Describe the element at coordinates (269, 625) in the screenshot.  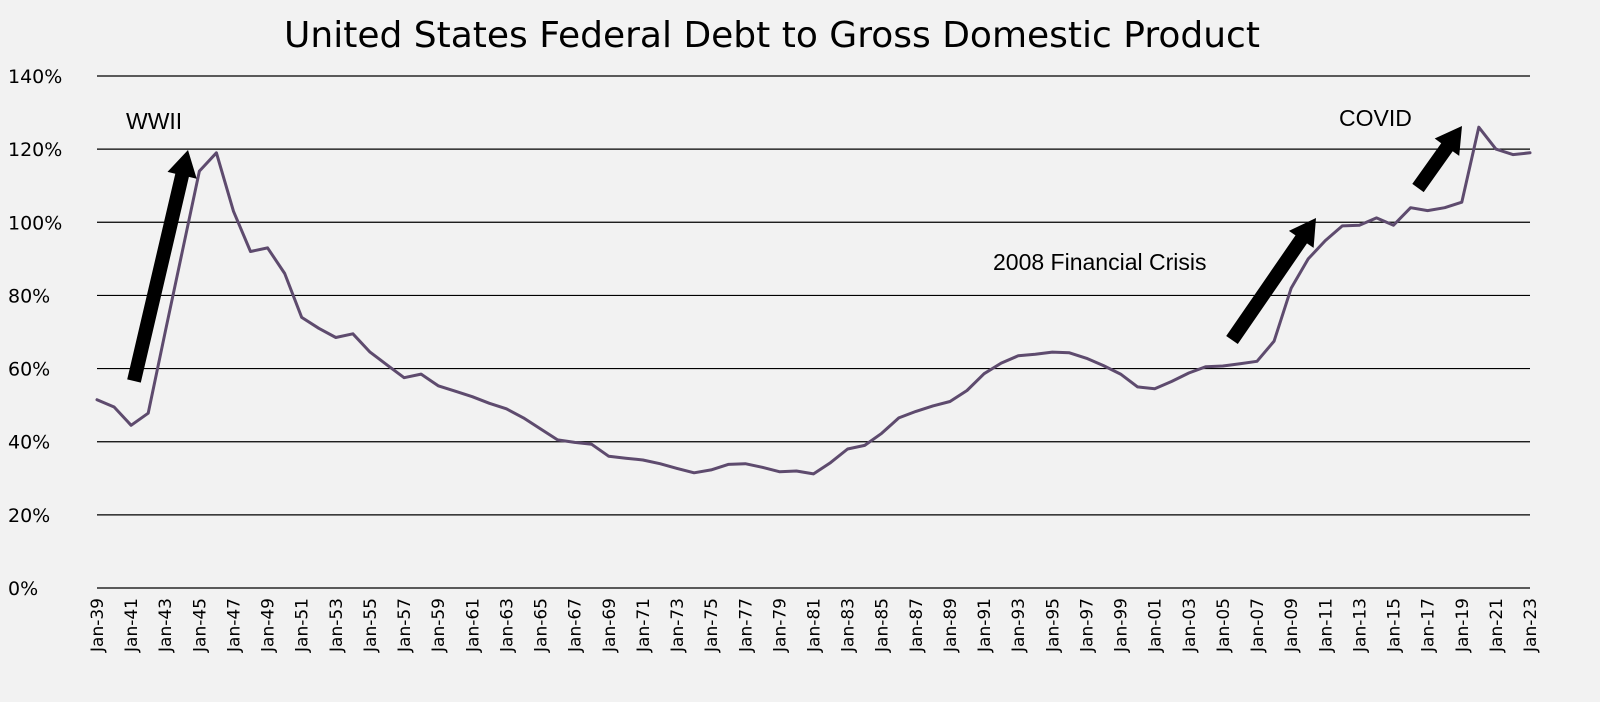
I see `x-tick-label: Jan-49` at that location.